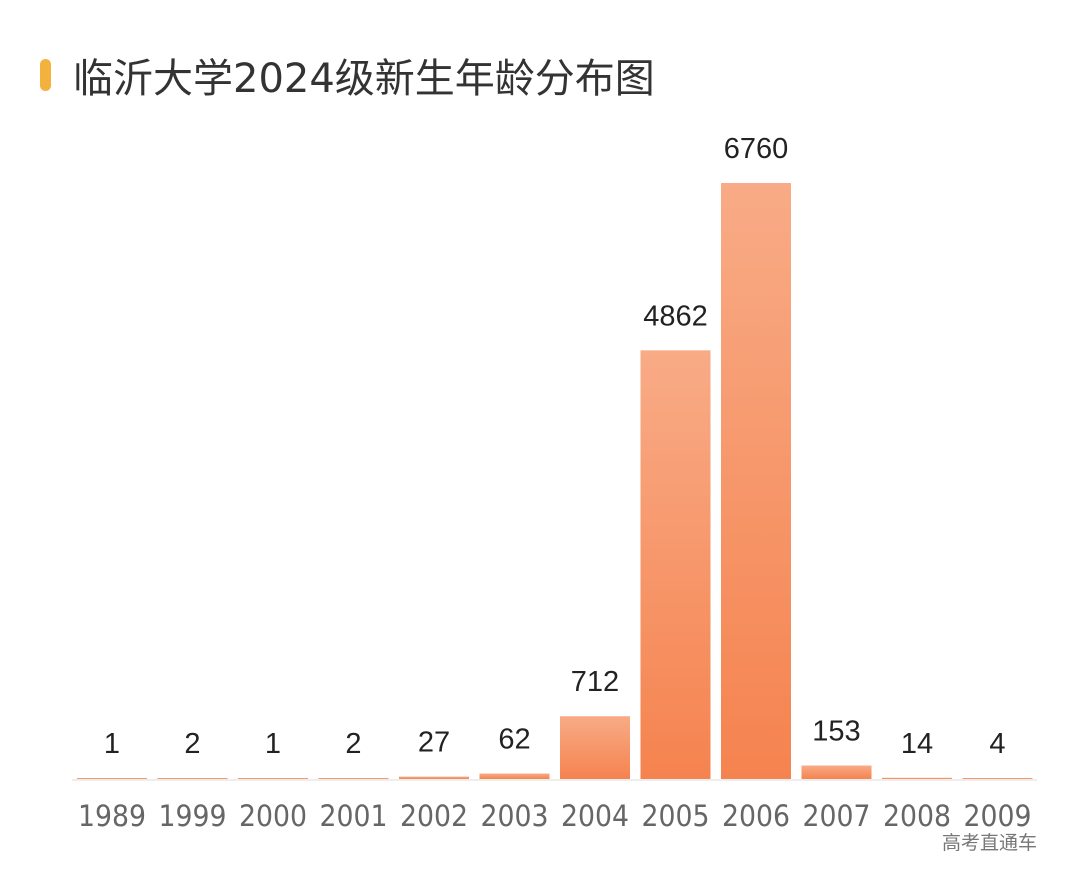  I want to click on data-label-2002: 27, so click(434, 743).